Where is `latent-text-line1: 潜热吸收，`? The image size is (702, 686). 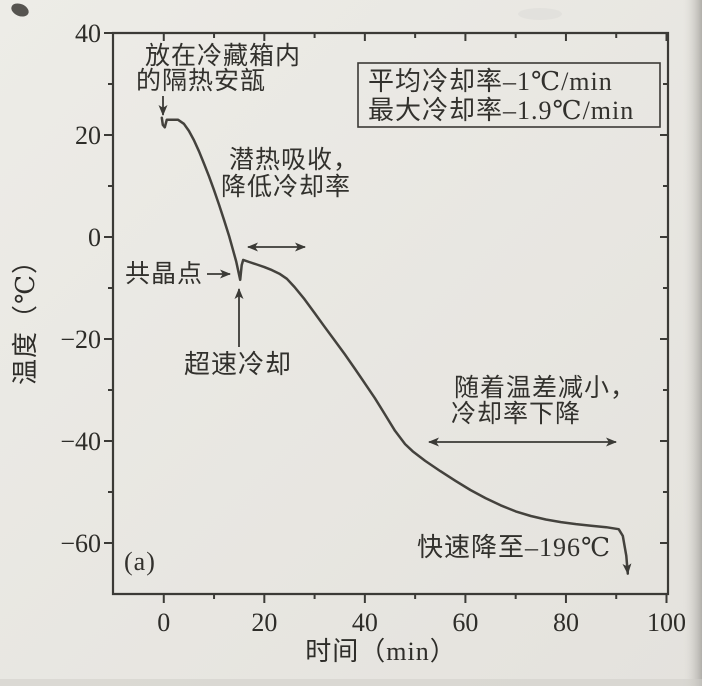
latent-text-line1: 潜热吸收， is located at coordinates (294, 160).